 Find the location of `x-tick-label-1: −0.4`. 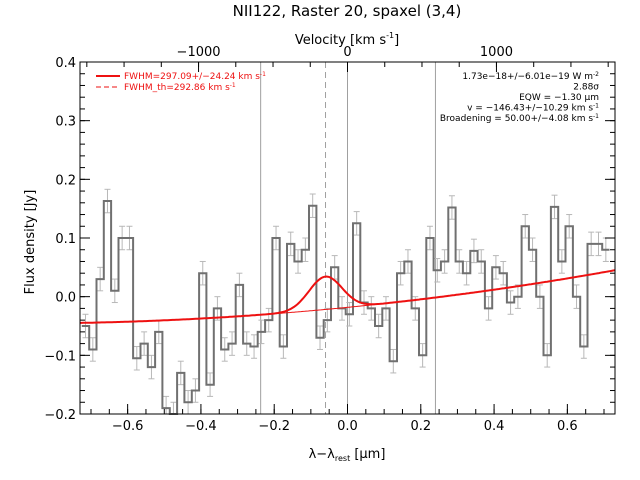

x-tick-label-1: −0.4 is located at coordinates (201, 426).